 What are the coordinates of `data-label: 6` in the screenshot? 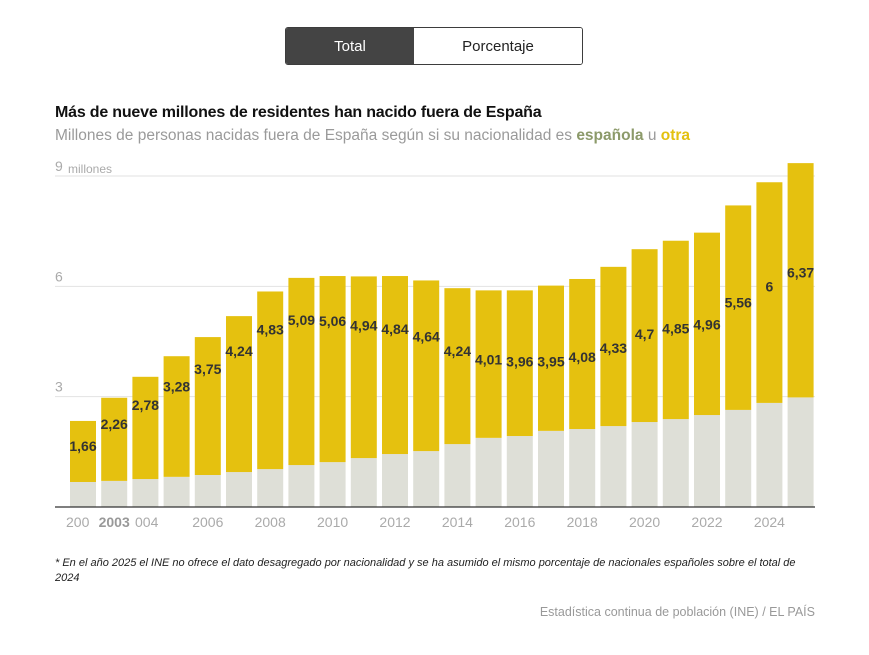 It's located at (770, 286).